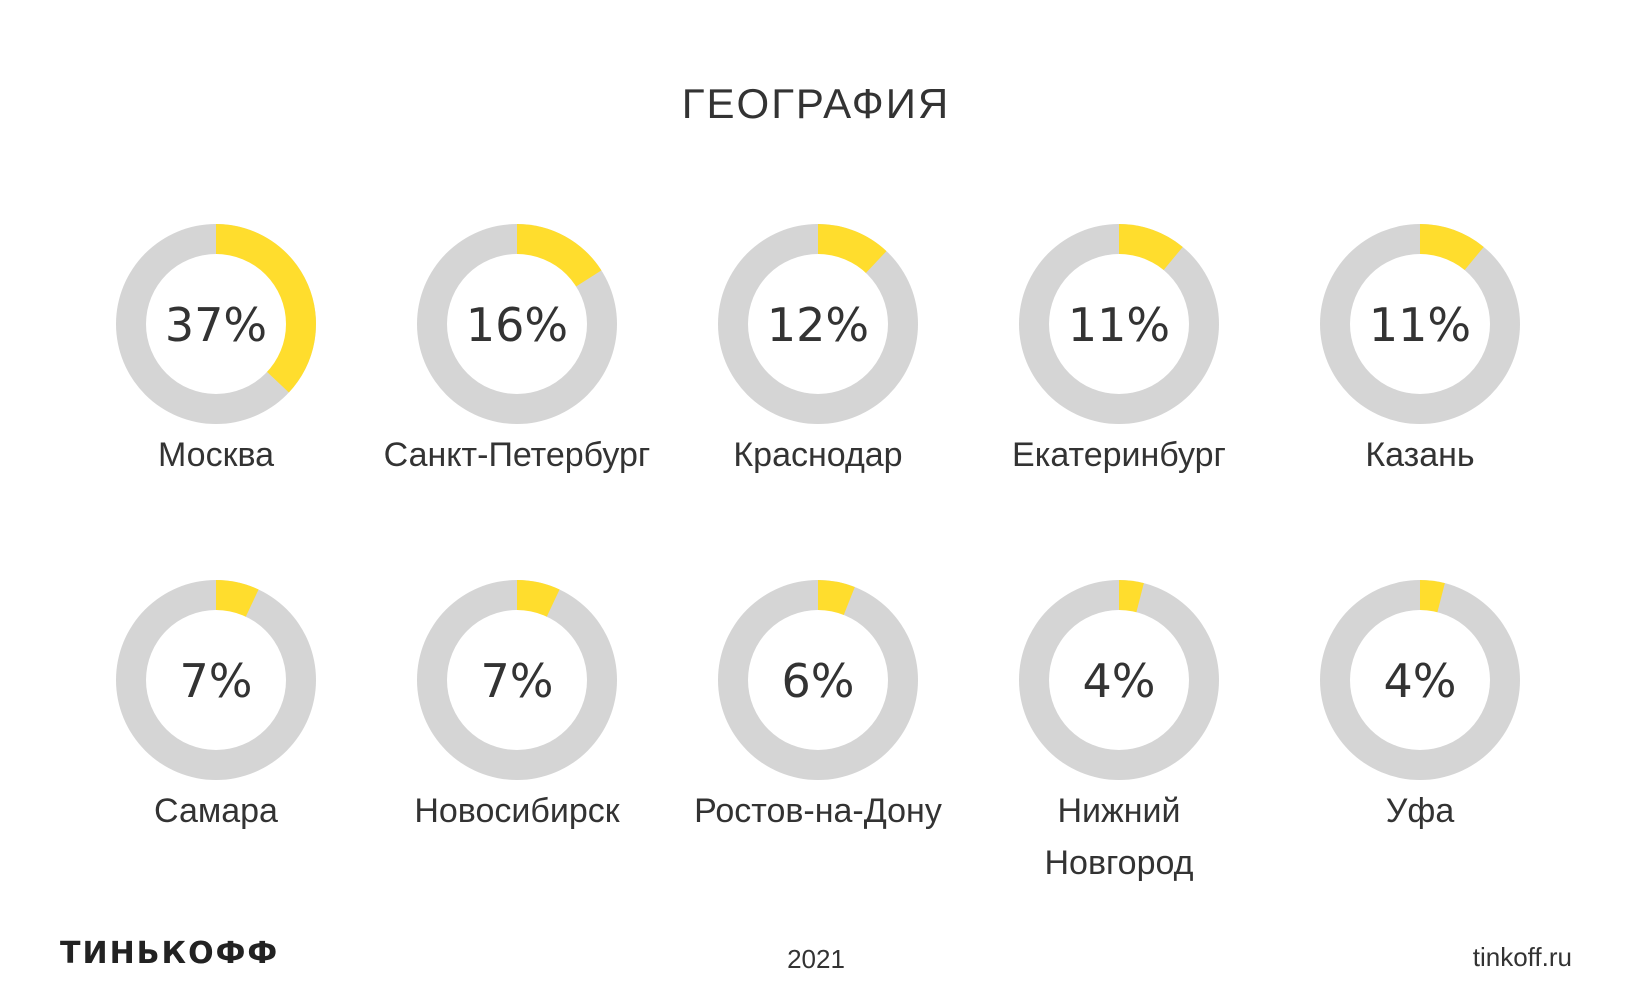 The image size is (1632, 1007). Describe the element at coordinates (1522, 957) in the screenshot. I see `footer-site-link: tinkoff.ru` at that location.